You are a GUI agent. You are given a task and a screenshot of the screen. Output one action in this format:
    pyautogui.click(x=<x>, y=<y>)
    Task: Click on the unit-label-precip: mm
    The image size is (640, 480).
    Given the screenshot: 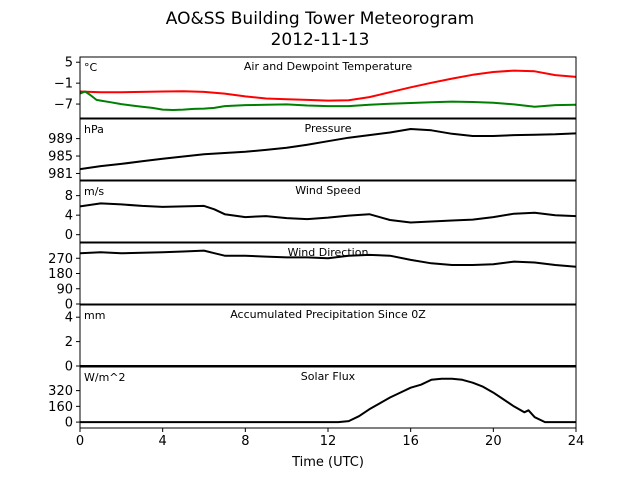 What is the action you would take?
    pyautogui.click(x=94, y=315)
    